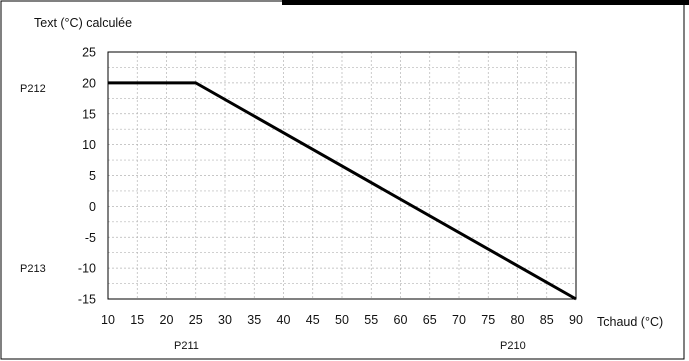 This screenshot has height=361, width=689. What do you see at coordinates (196, 320) in the screenshot?
I see `x-tick-label: 25` at bounding box center [196, 320].